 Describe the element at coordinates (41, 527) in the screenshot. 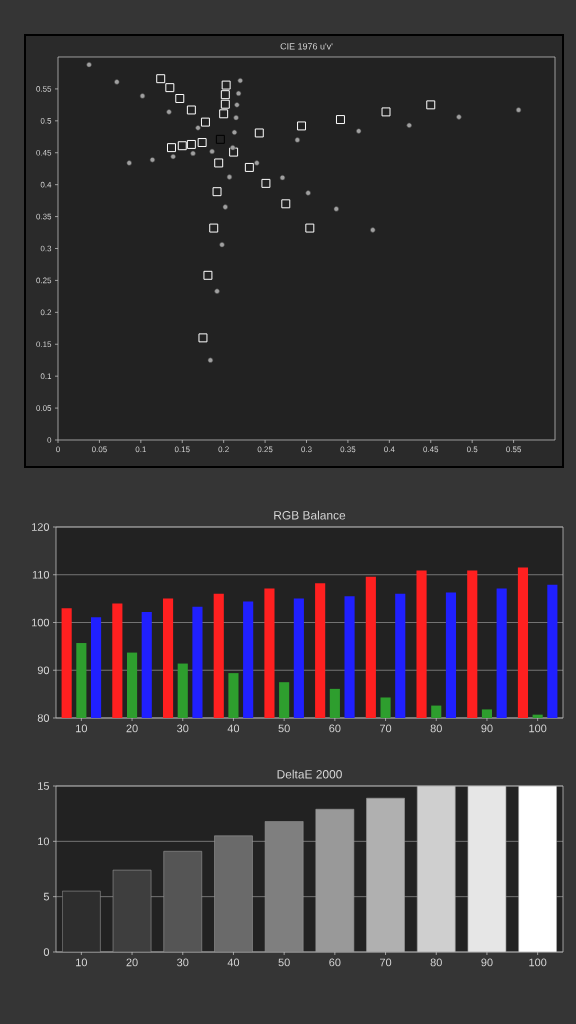

I see `y-tick-label: 120` at that location.